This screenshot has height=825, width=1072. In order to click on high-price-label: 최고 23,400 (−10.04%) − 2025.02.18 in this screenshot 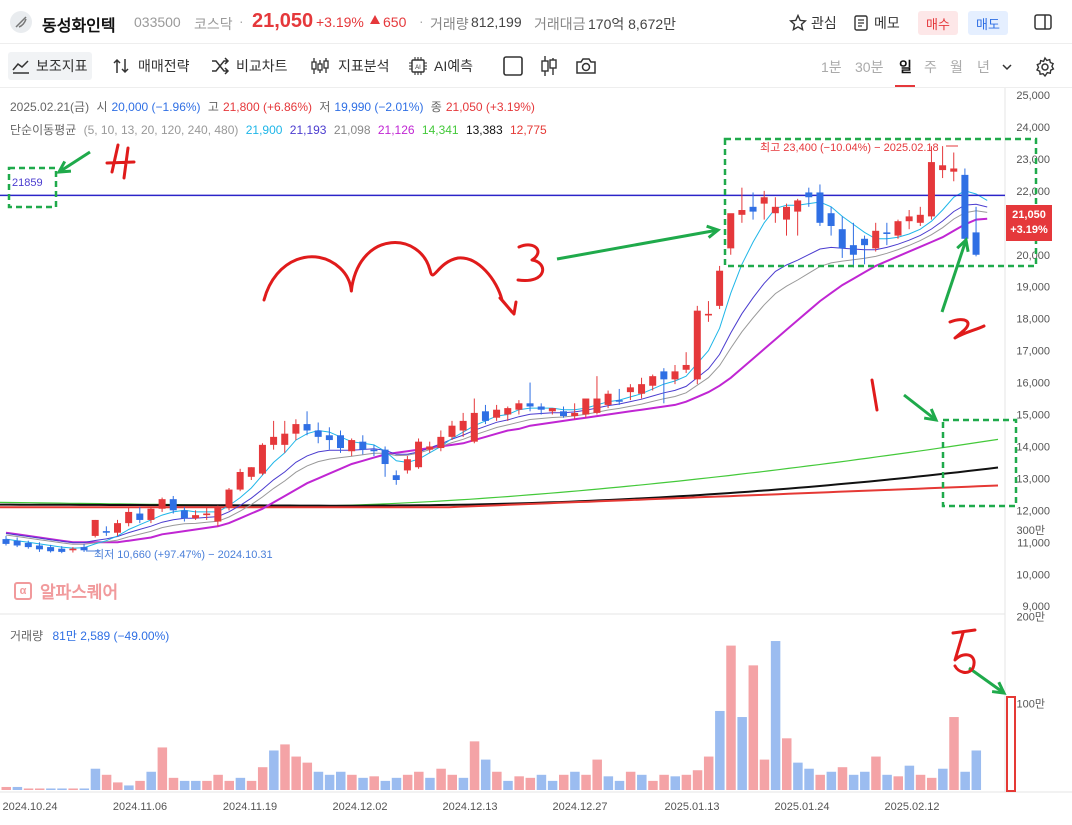, I will do `click(849, 148)`.